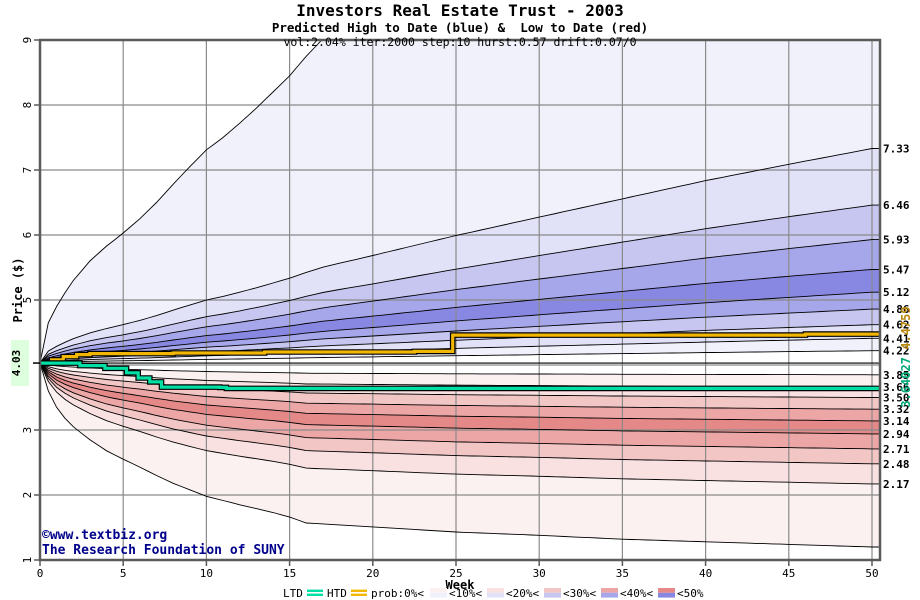  What do you see at coordinates (16, 363) in the screenshot?
I see `start-price-label: 4.03` at bounding box center [16, 363].